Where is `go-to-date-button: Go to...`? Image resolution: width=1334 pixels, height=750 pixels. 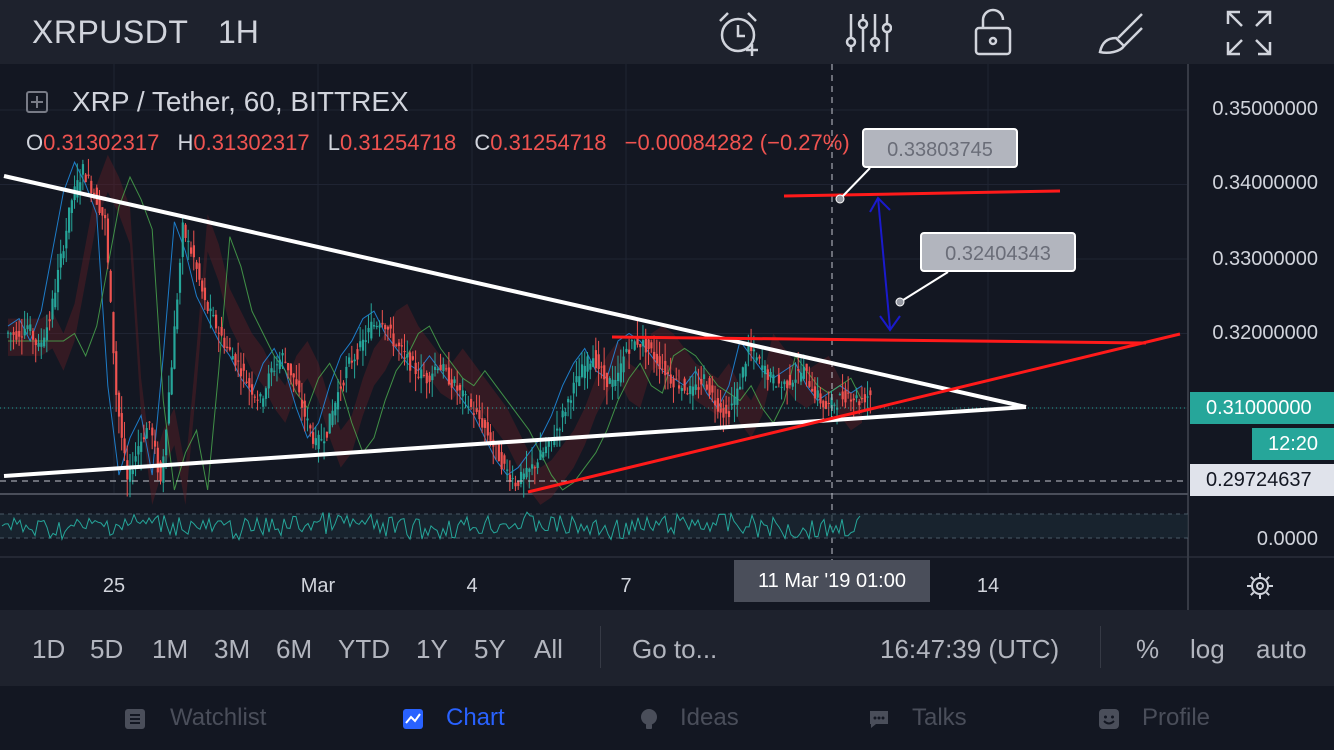 go-to-date-button: Go to... is located at coordinates (675, 649).